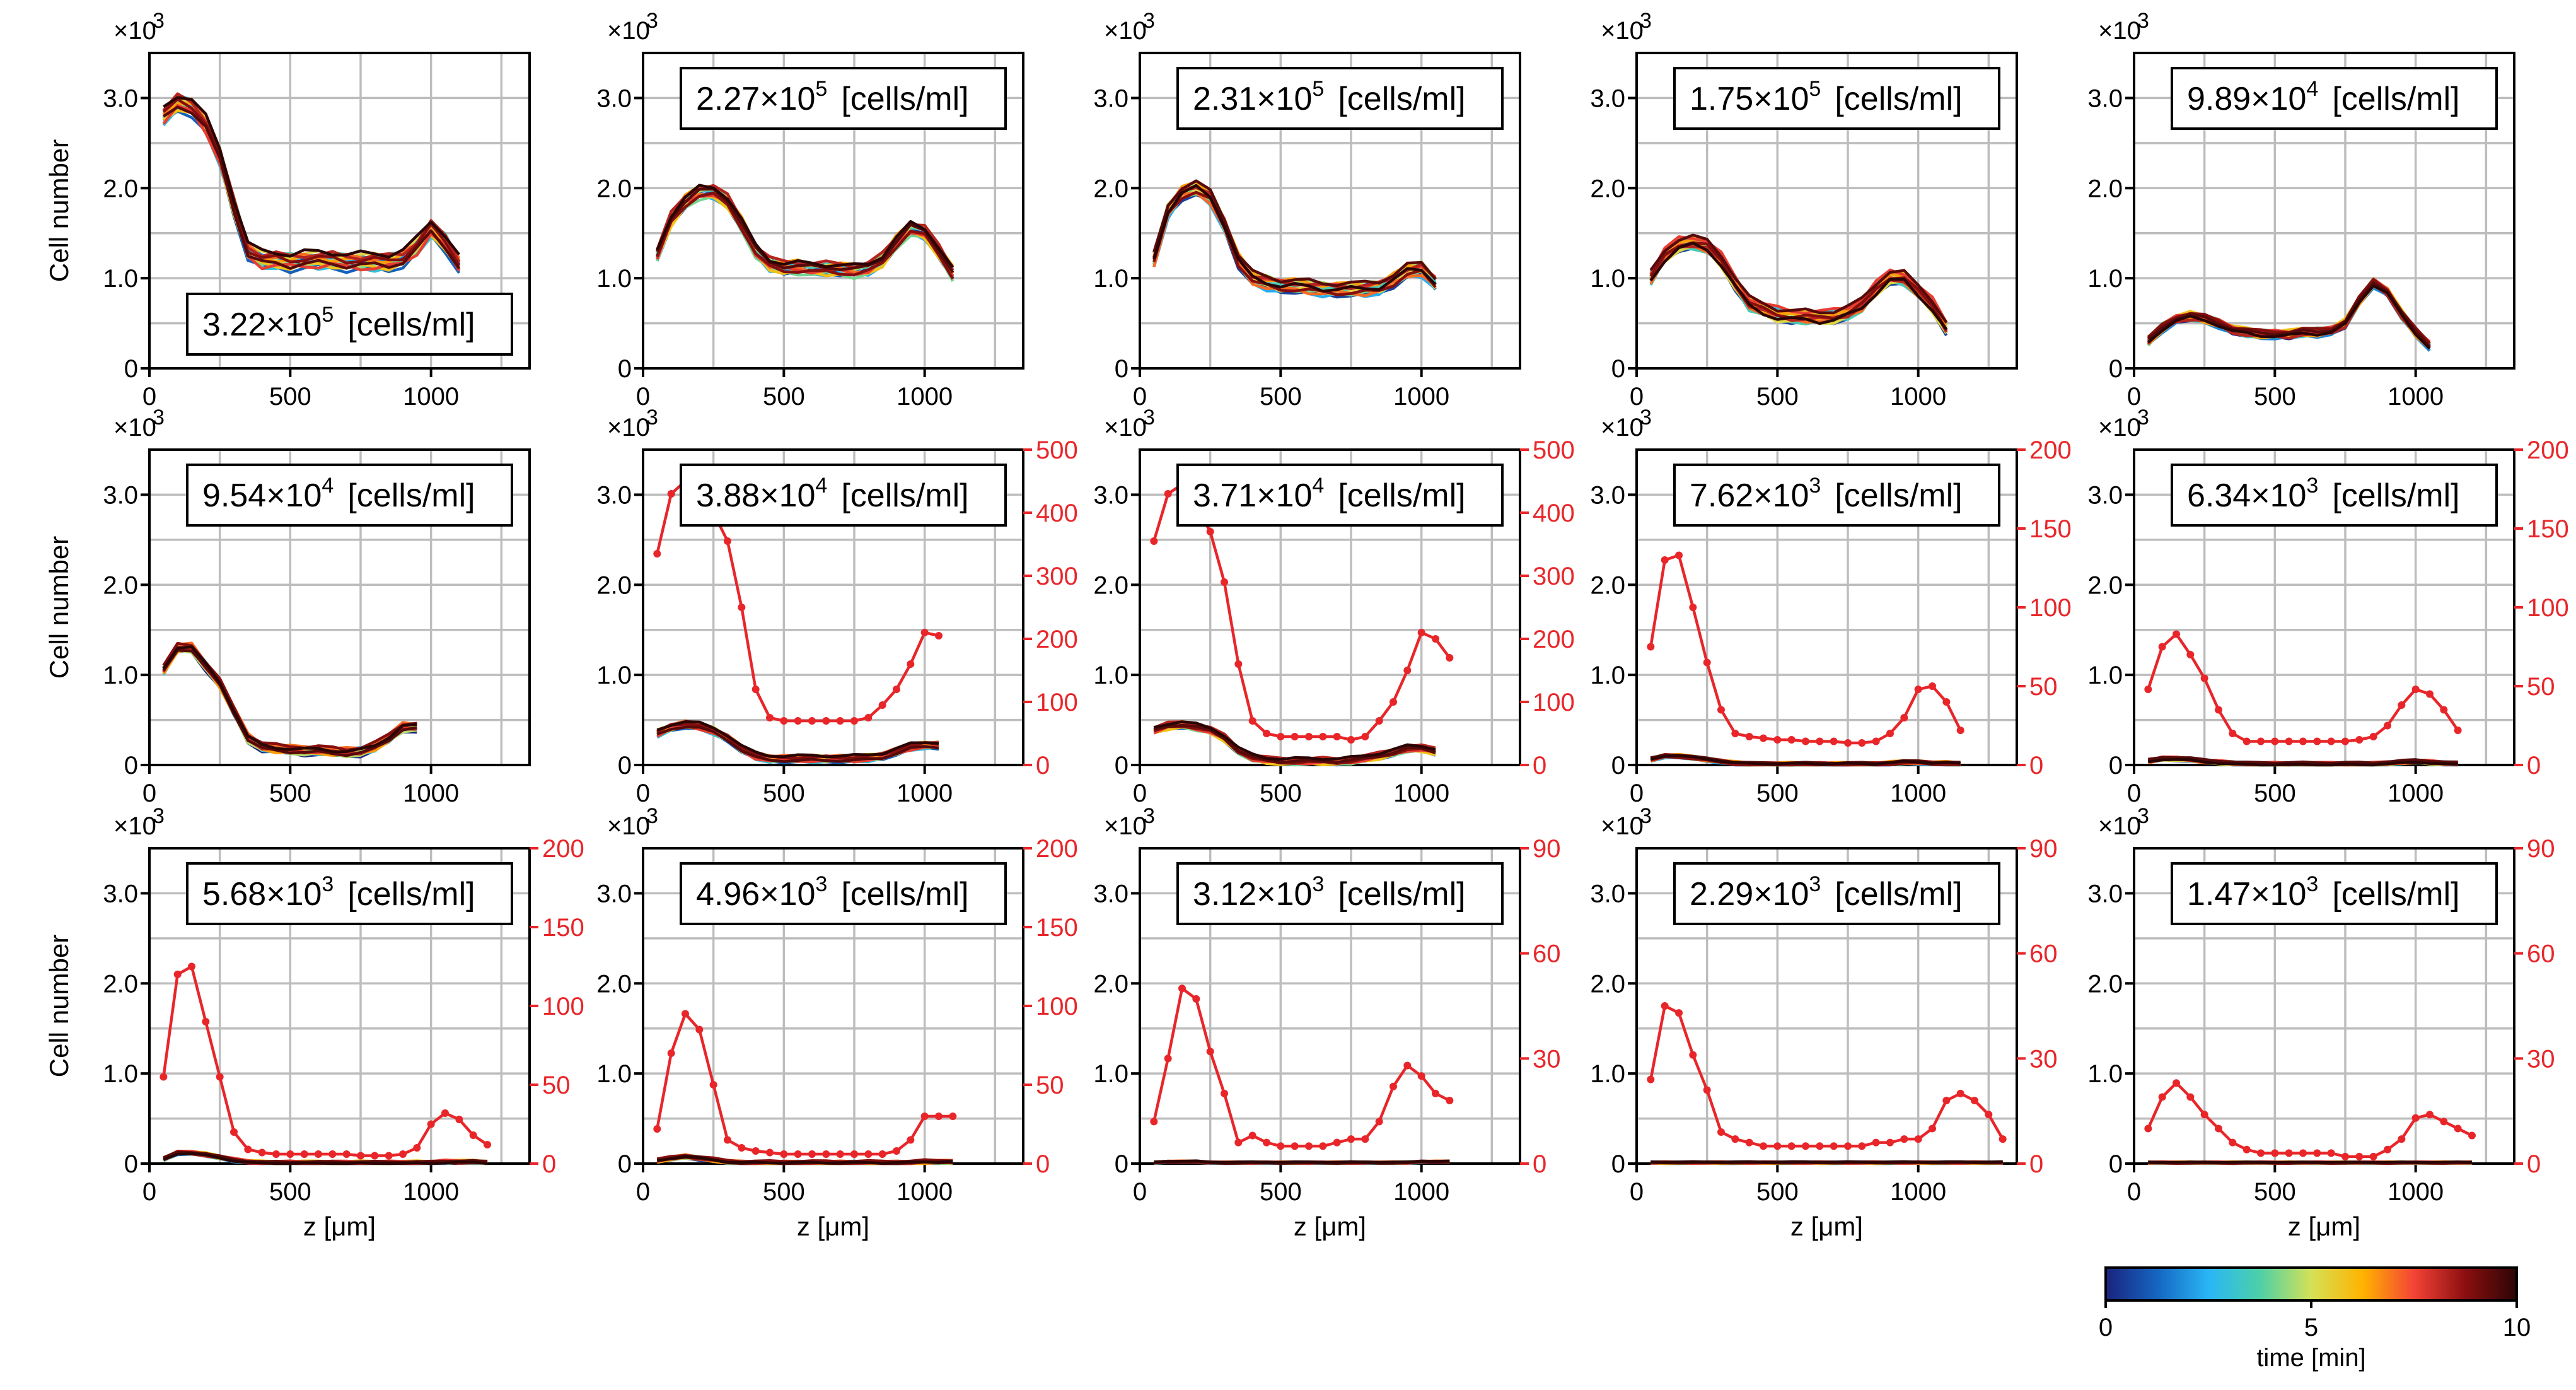 This screenshot has height=1390, width=2576. I want to click on concentration-exponent: 3, so click(2312, 884).